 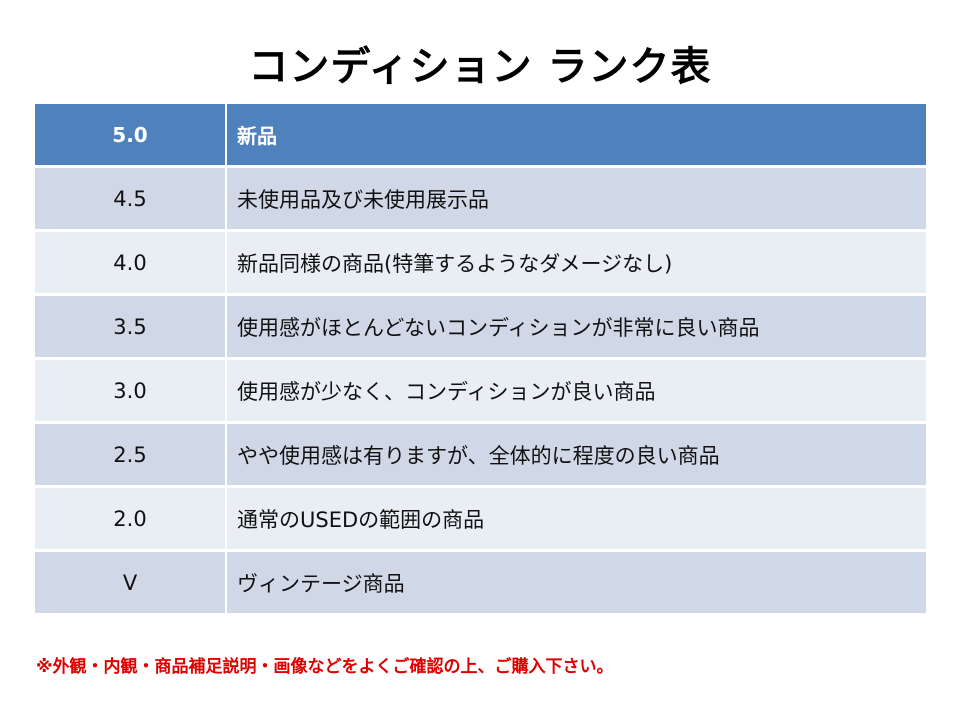 I want to click on table-row: V ヴィンテージ商品, so click(x=480, y=583).